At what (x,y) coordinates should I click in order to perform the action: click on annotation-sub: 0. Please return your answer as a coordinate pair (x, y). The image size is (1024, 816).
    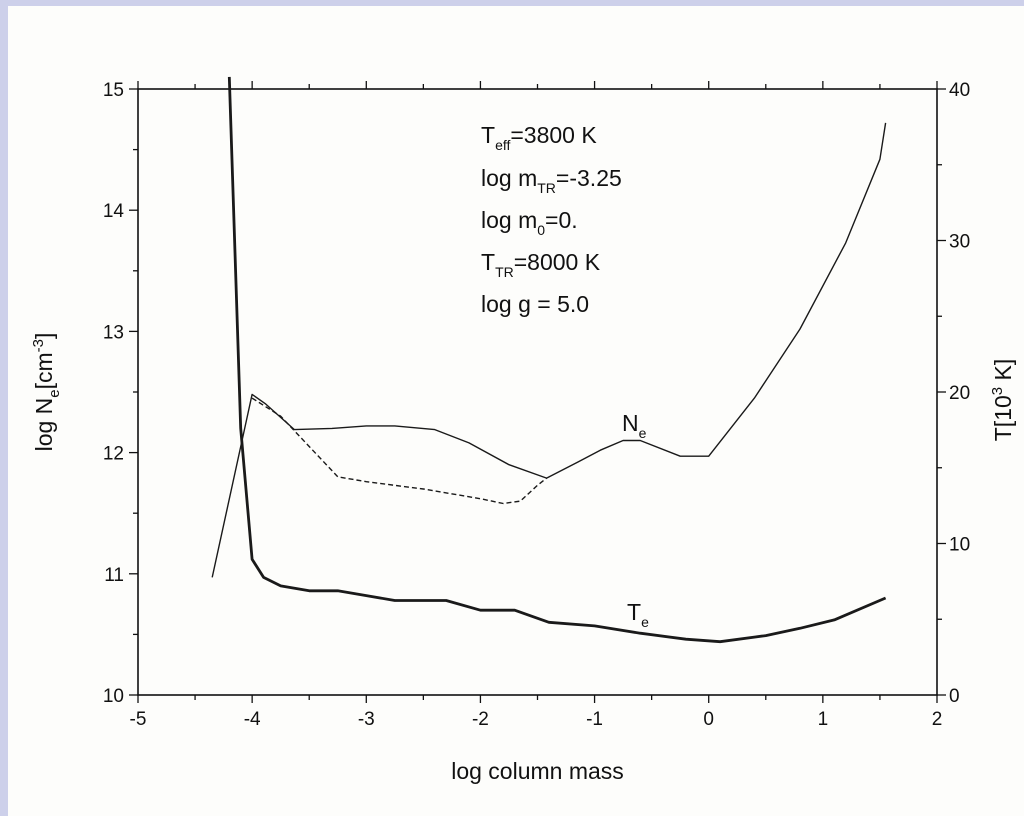
    Looking at the image, I should click on (541, 230).